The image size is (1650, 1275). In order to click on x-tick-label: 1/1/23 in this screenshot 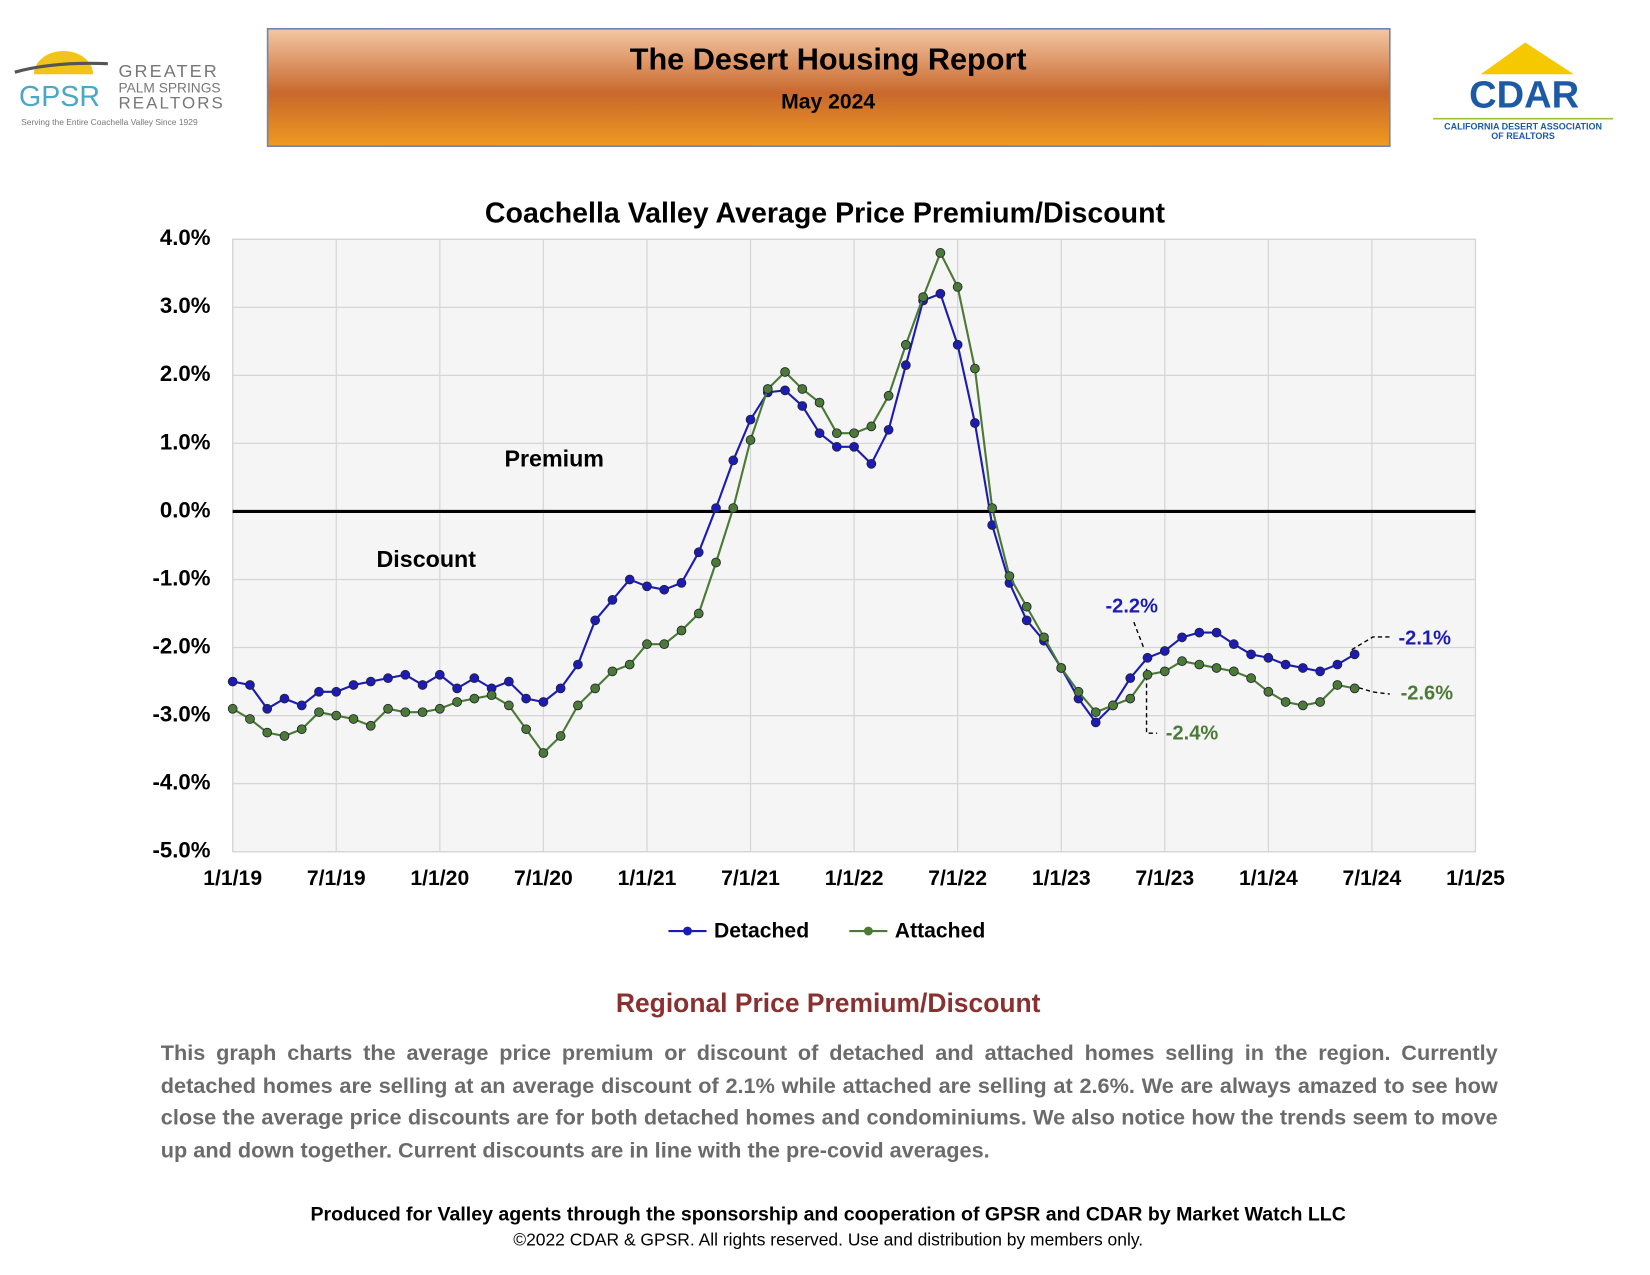, I will do `click(1061, 878)`.